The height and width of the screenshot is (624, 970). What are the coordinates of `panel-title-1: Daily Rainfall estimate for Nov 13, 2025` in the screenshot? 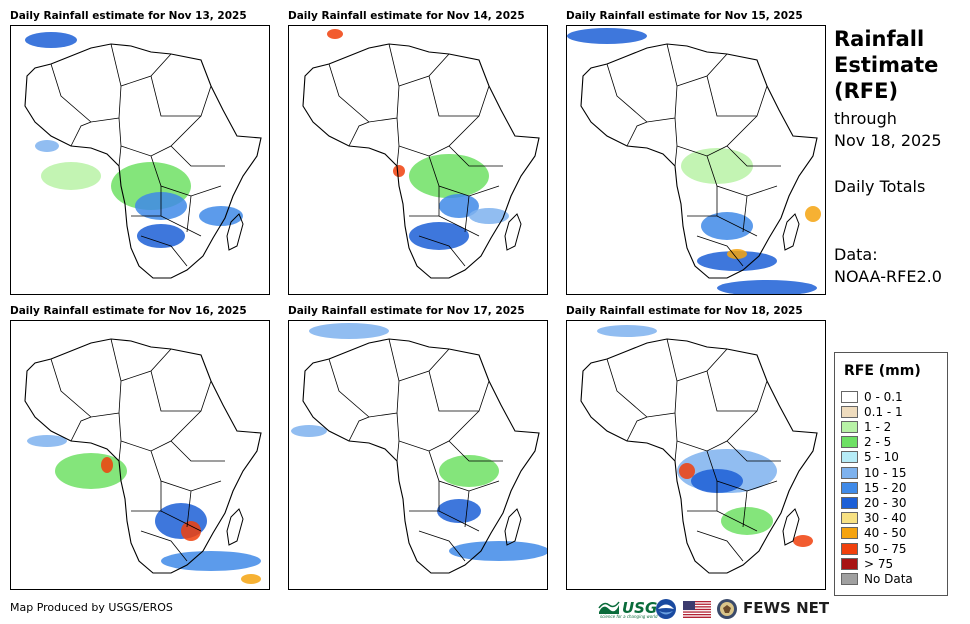 It's located at (128, 16).